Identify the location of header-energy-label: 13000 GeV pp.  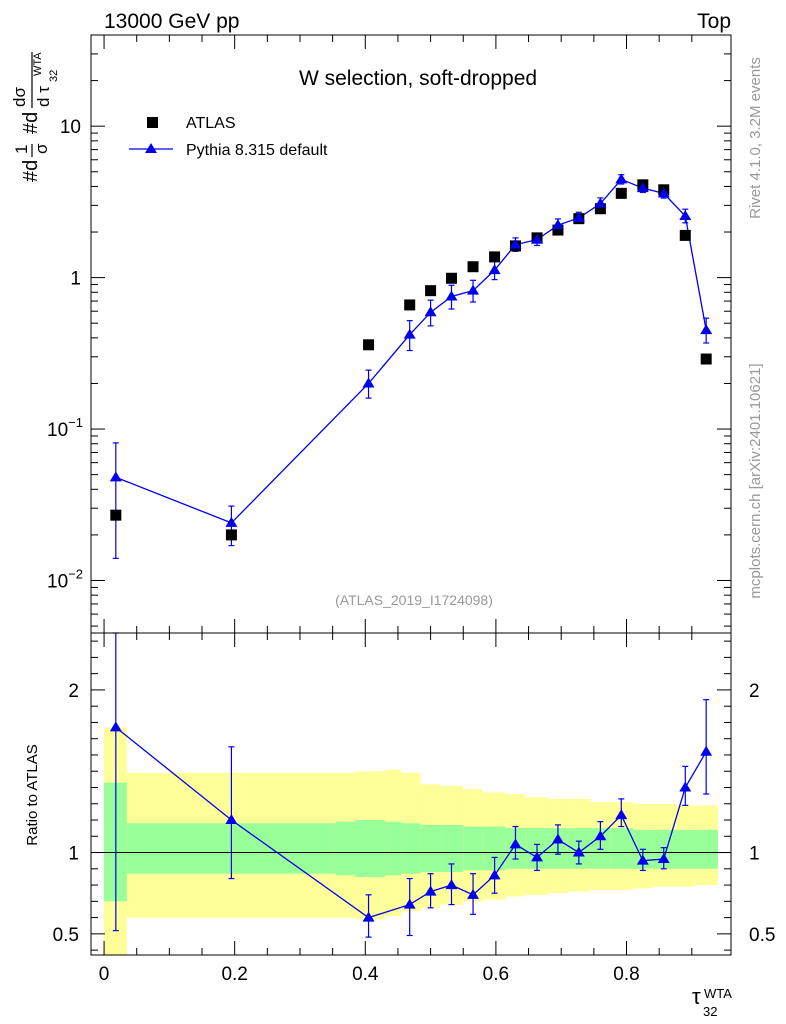
(171, 21).